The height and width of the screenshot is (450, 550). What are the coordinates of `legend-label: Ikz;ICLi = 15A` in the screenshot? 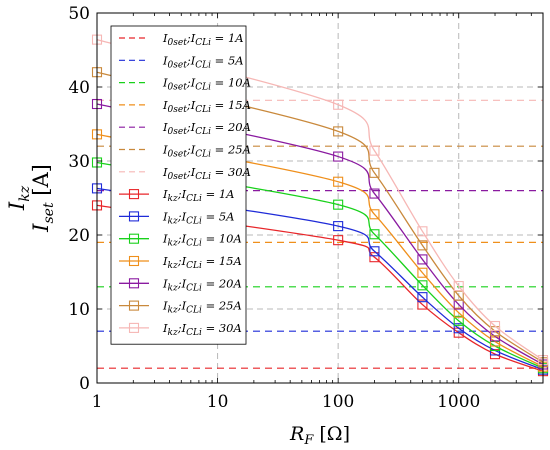 It's located at (202, 262).